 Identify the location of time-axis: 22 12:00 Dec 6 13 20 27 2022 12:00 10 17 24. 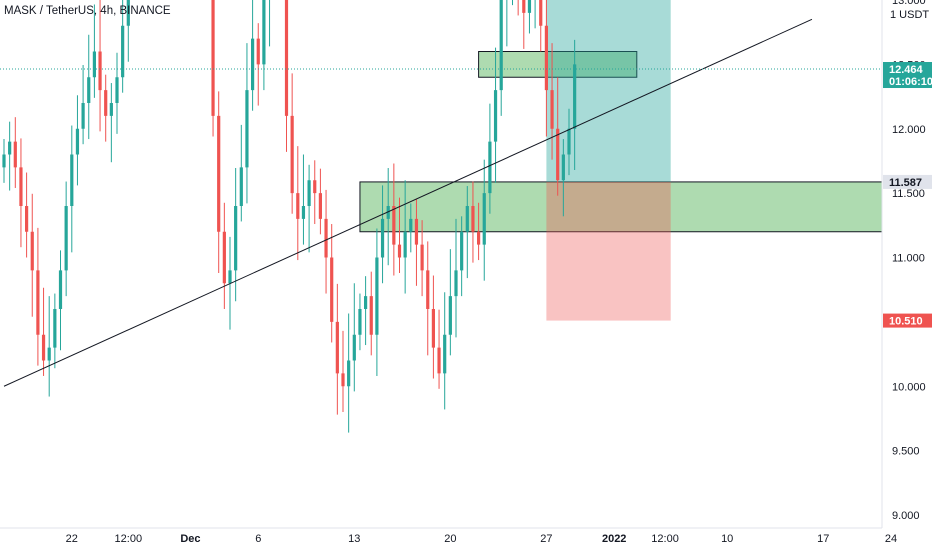
(482, 539).